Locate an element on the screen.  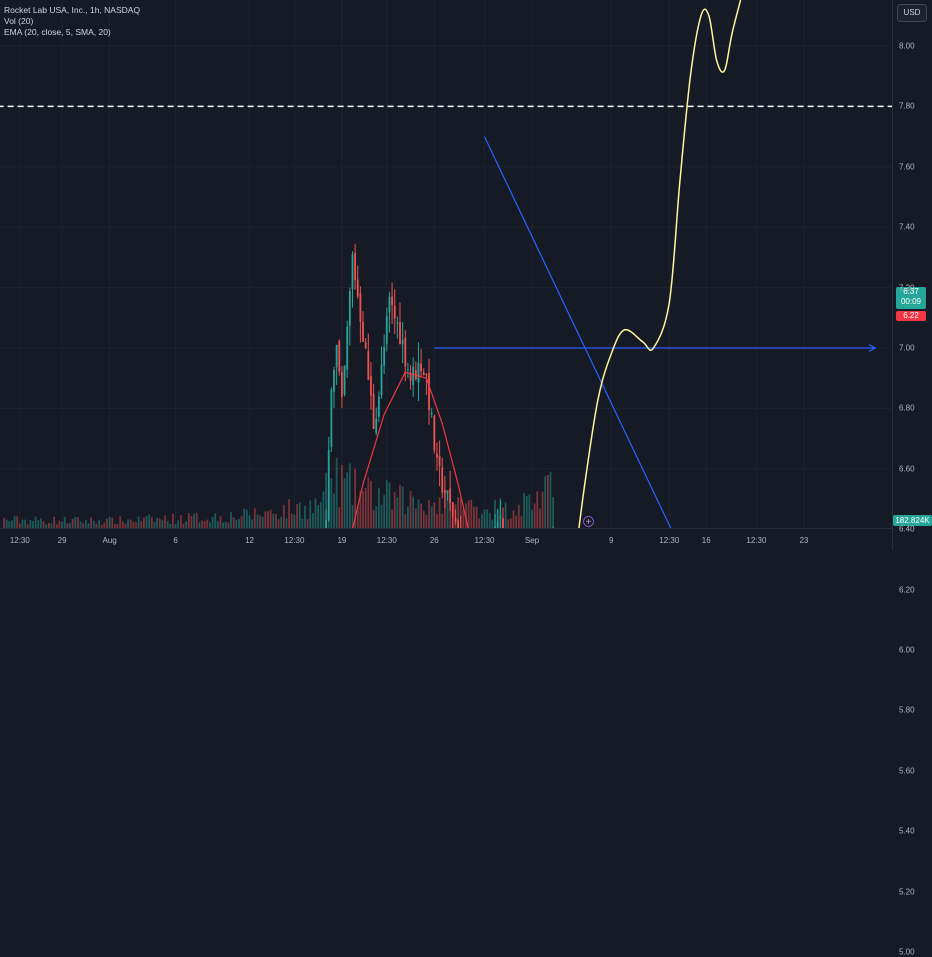
currency-button: USD is located at coordinates (912, 13).